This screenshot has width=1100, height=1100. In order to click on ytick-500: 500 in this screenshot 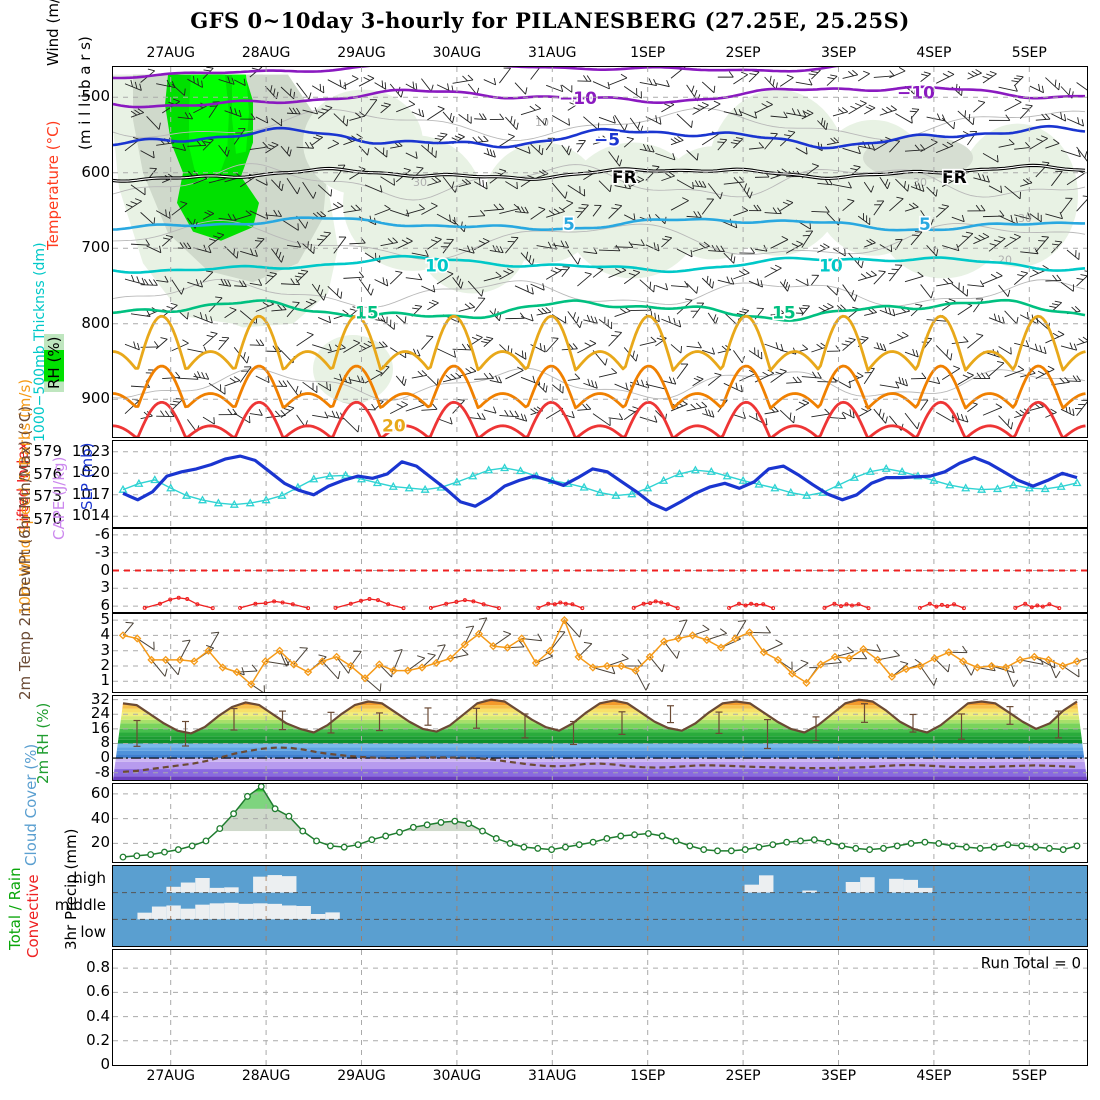, I will do `click(95, 96)`.